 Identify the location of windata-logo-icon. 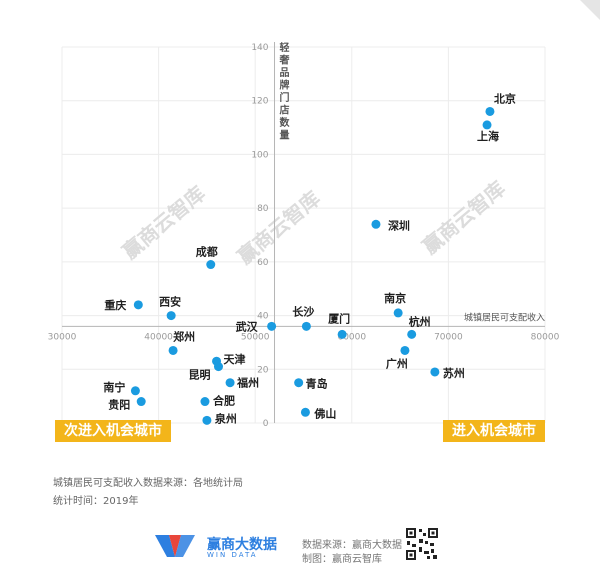
(175, 546).